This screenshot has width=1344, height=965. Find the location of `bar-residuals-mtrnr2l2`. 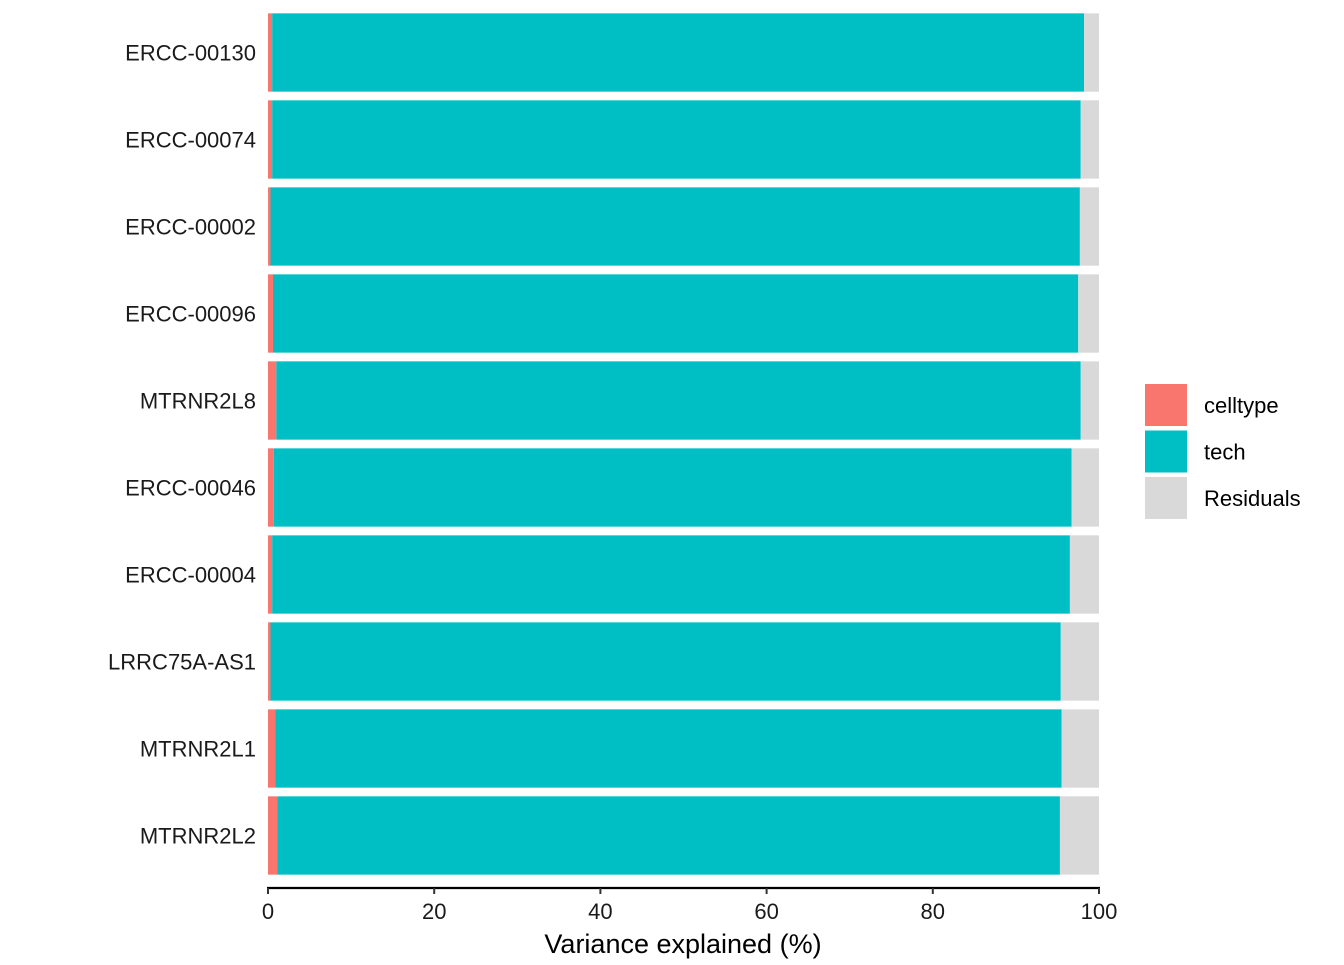

bar-residuals-mtrnr2l2 is located at coordinates (1079, 835).